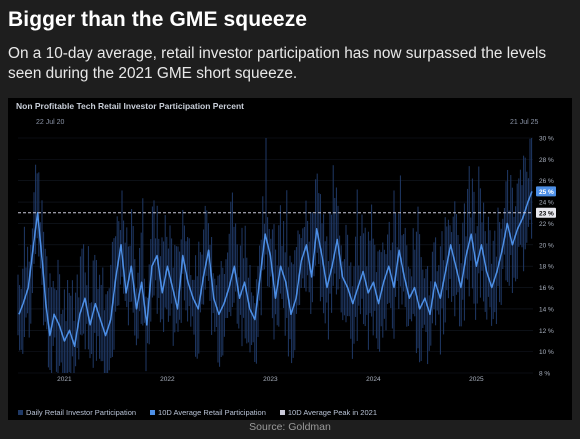 Image resolution: width=580 pixels, height=439 pixels. I want to click on y-tick-label: 24 %, so click(546, 203).